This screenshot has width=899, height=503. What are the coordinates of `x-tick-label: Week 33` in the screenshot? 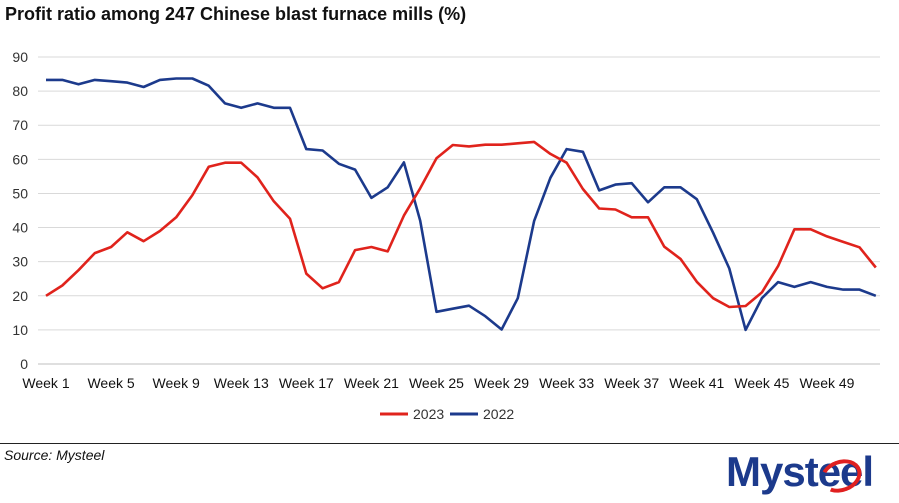 It's located at (566, 383).